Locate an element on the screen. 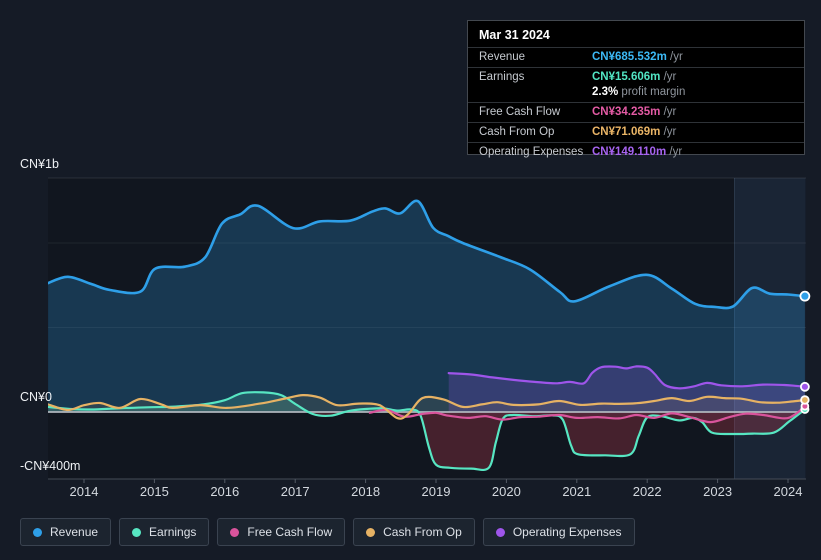  y-axis-label: CN¥1b is located at coordinates (39, 164).